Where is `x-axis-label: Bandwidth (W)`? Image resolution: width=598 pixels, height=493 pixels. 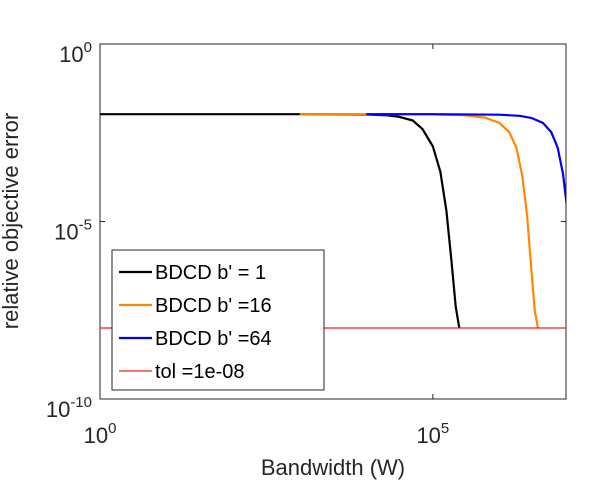 x-axis-label: Bandwidth (W) is located at coordinates (333, 467).